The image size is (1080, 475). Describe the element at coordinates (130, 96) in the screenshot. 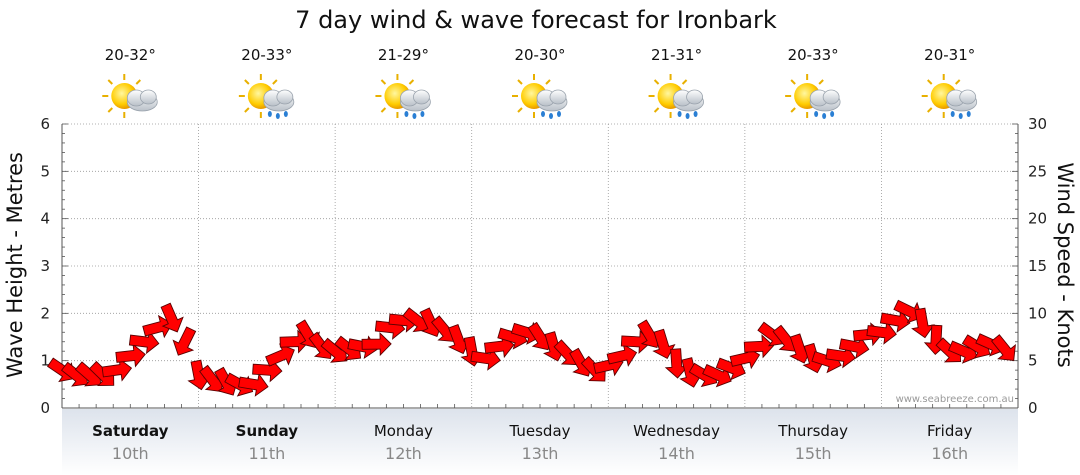

I see `partly-cloudy-icon` at that location.